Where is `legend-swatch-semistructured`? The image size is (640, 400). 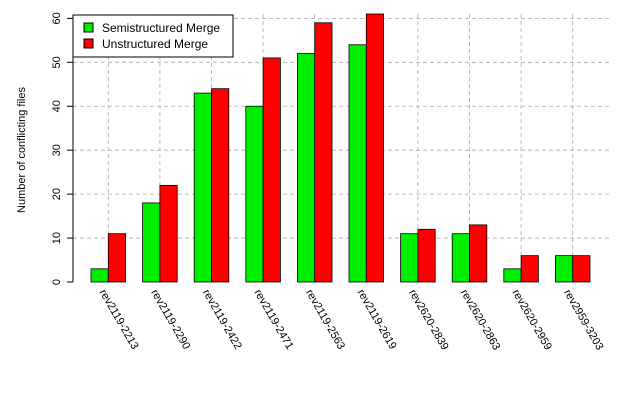 legend-swatch-semistructured is located at coordinates (88, 27).